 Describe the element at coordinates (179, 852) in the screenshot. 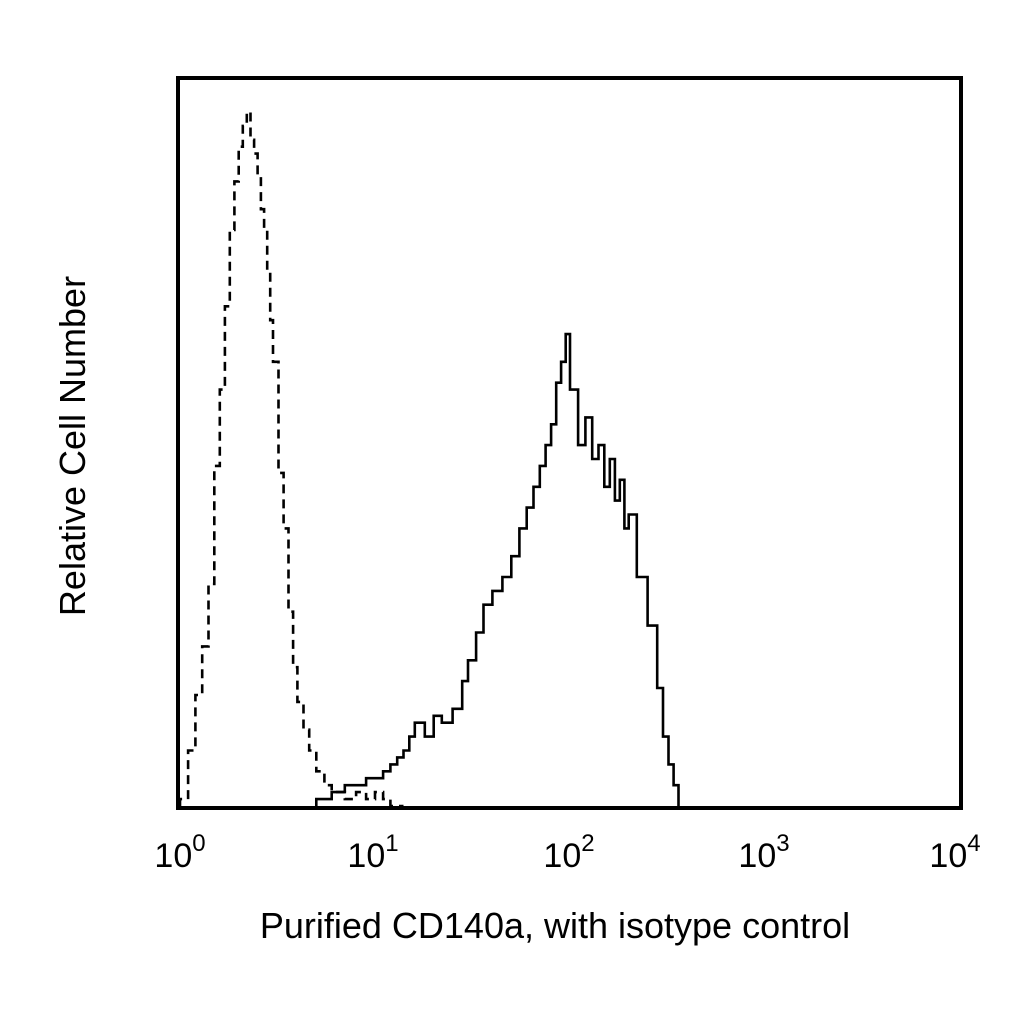

I see `x-tick-label-0: 10⁰` at that location.